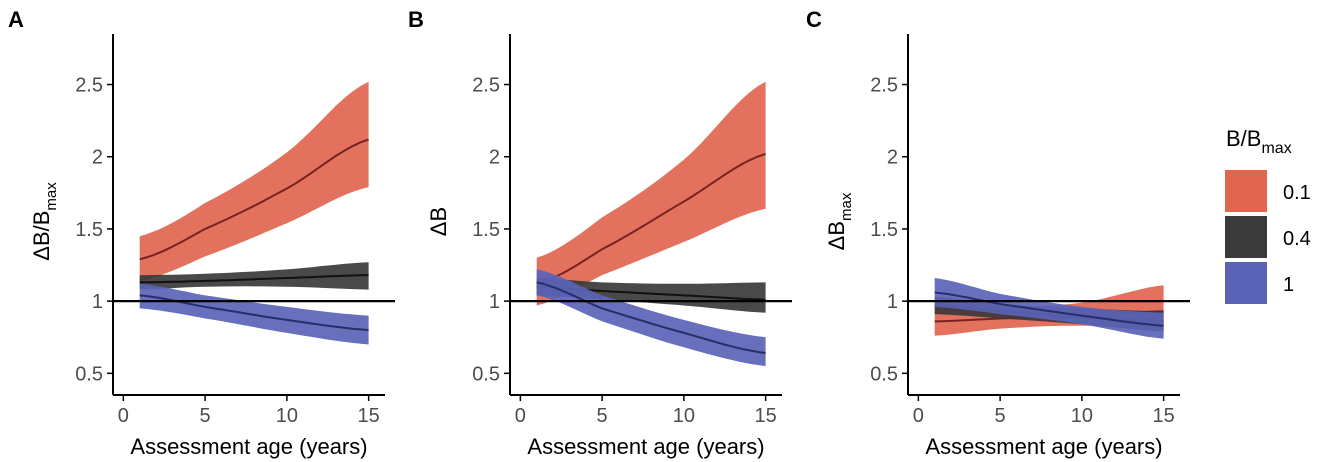  What do you see at coordinates (1268, 237) in the screenshot?
I see `legend-items: 0.1 0.4 1` at bounding box center [1268, 237].